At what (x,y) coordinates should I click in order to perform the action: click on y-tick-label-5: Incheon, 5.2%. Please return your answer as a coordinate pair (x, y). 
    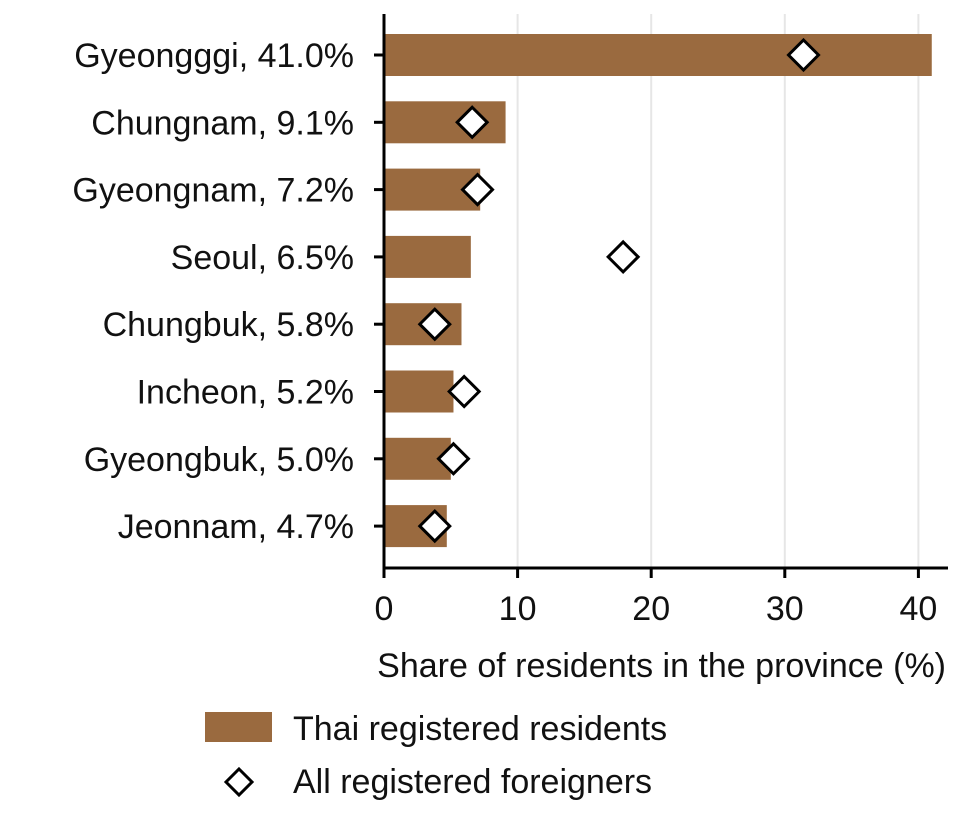
    Looking at the image, I should click on (245, 393).